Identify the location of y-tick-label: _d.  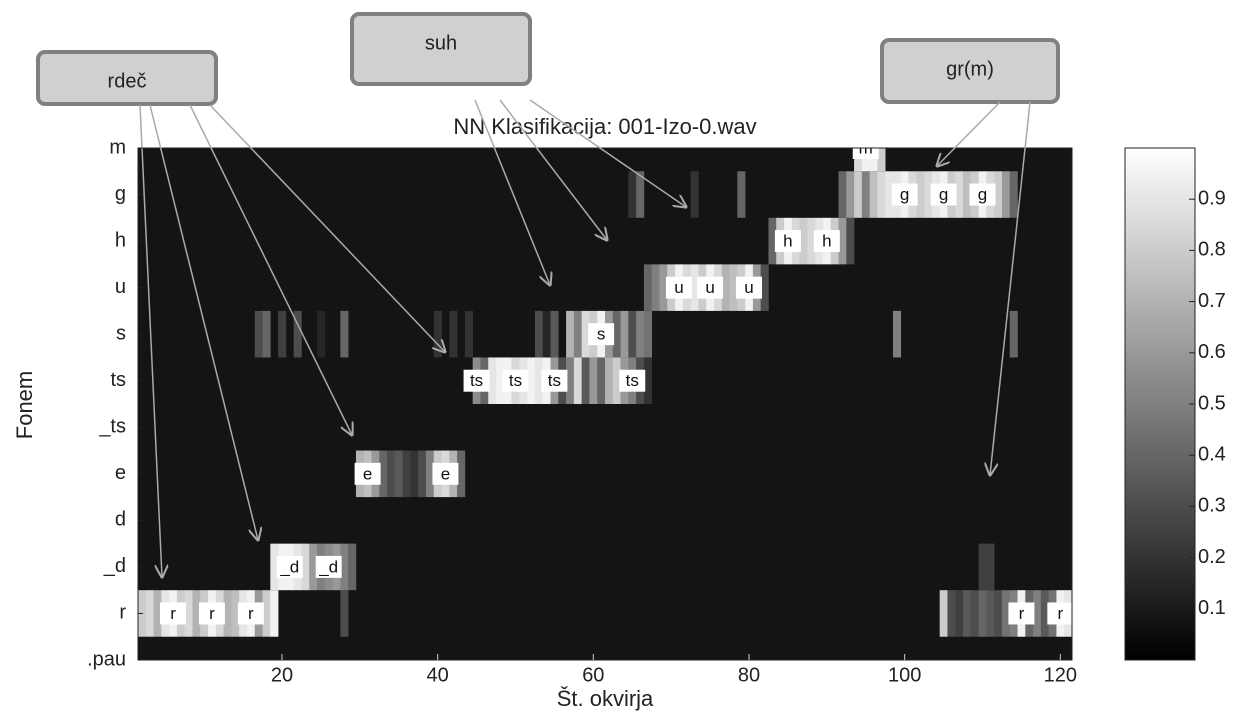
(114, 566).